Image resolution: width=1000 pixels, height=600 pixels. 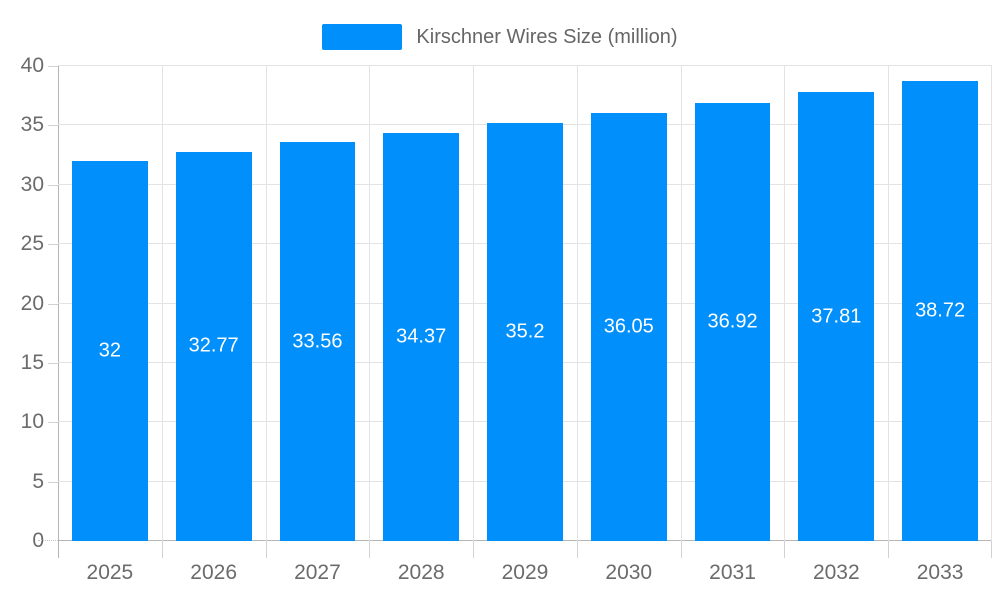 What do you see at coordinates (38, 481) in the screenshot?
I see `y-axis-label: 5` at bounding box center [38, 481].